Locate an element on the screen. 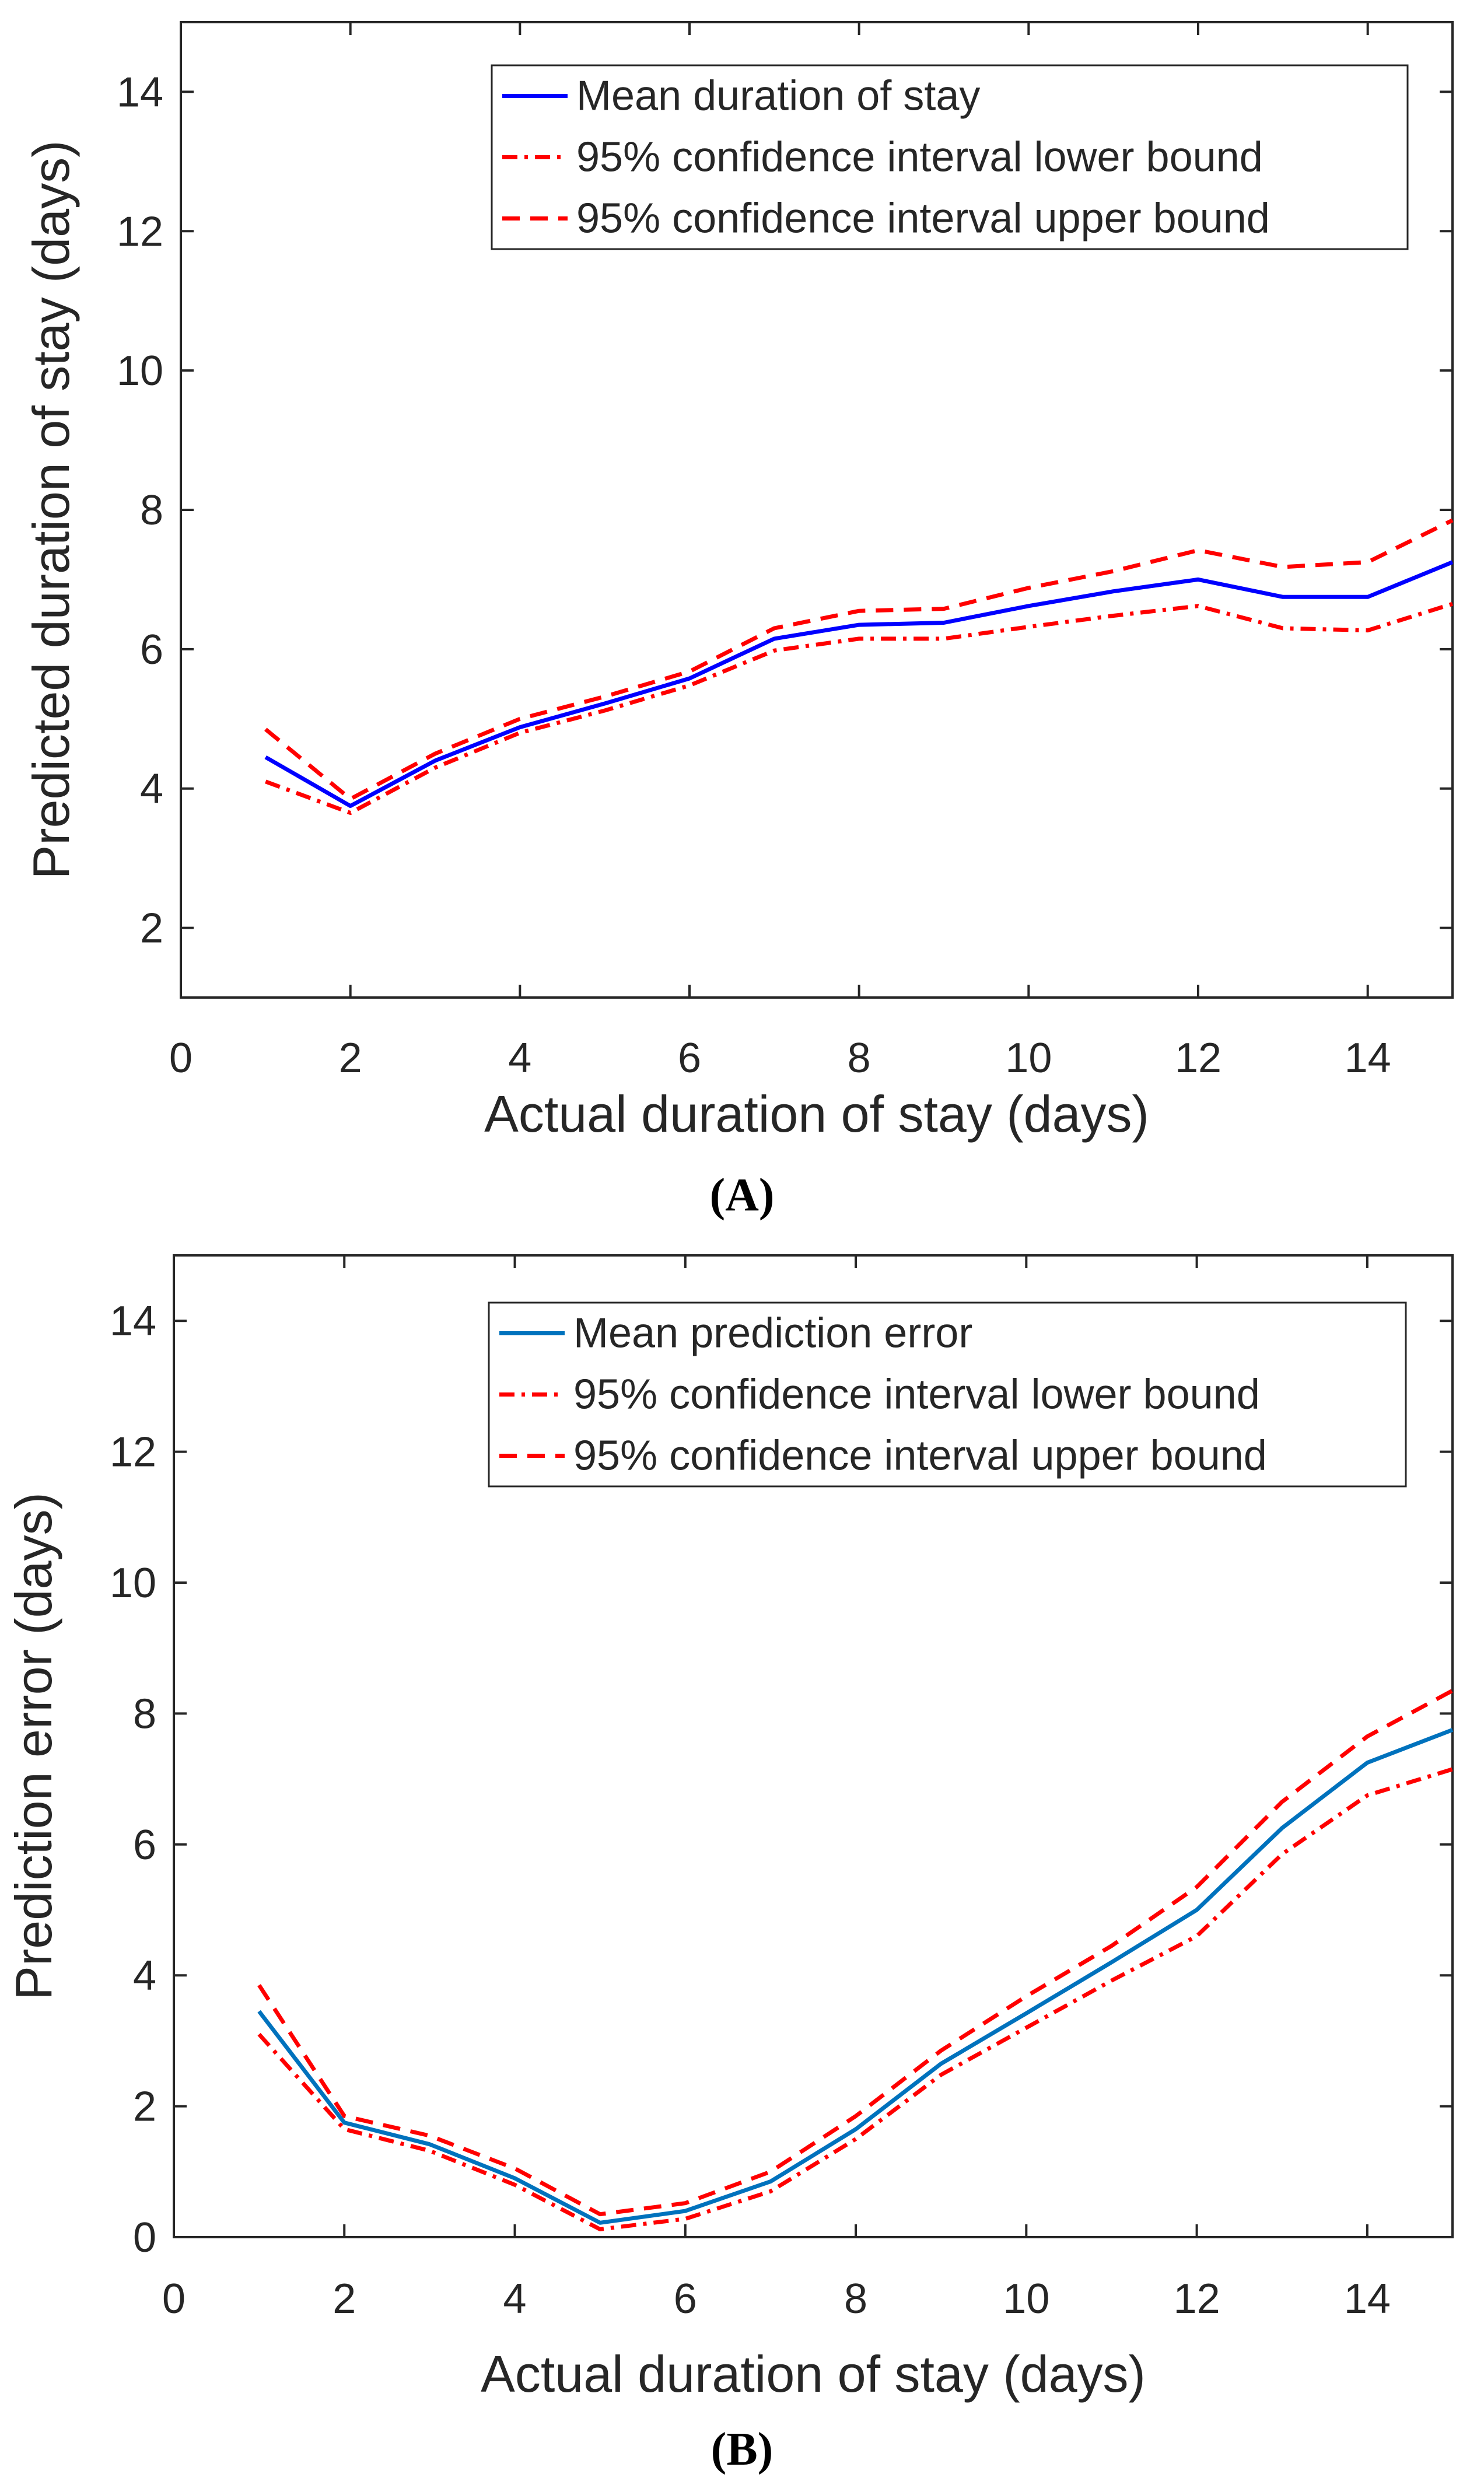 The width and height of the screenshot is (1484, 2488). legend-label: Mean duration of stay is located at coordinates (778, 97).